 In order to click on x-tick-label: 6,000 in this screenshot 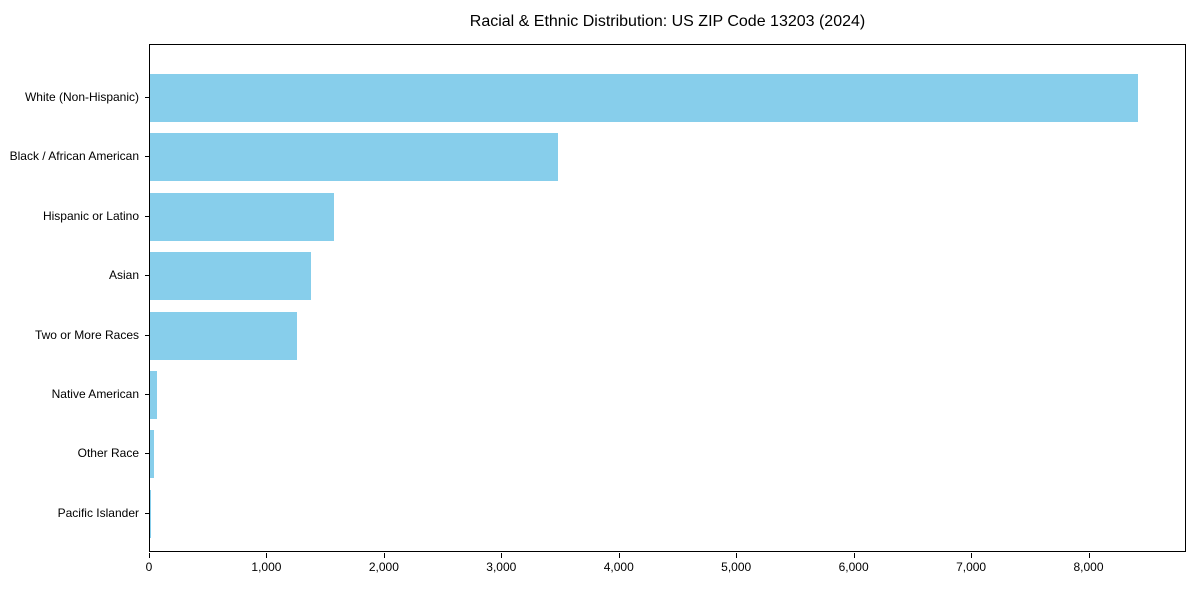, I will do `click(853, 567)`.